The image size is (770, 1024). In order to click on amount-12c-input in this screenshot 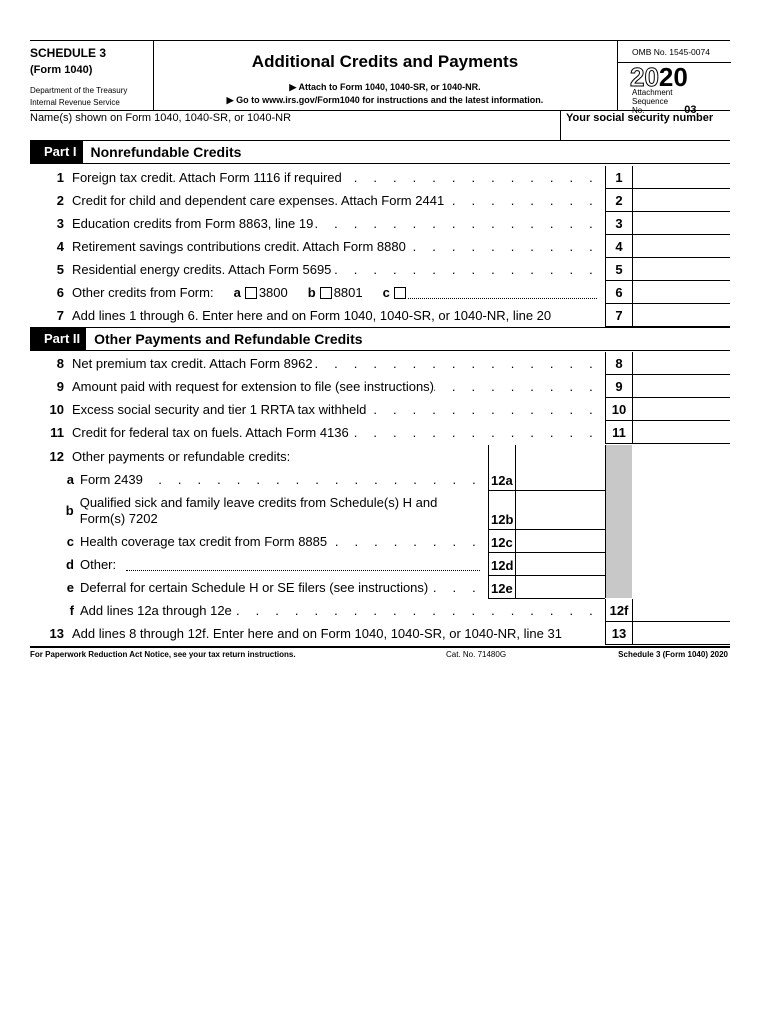, I will do `click(560, 541)`.